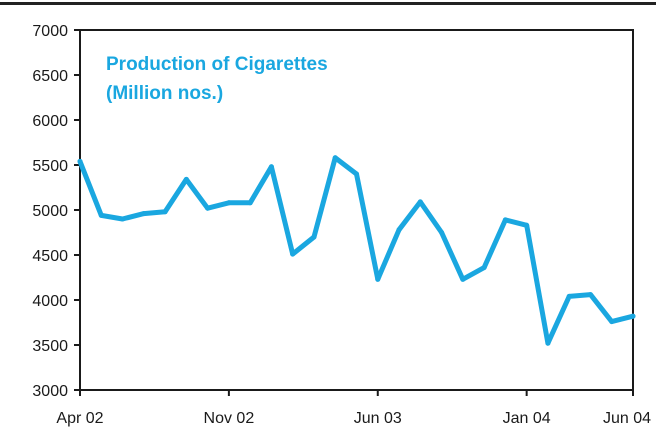 Image resolution: width=656 pixels, height=430 pixels. What do you see at coordinates (229, 418) in the screenshot?
I see `x-tick-label: Nov 02` at bounding box center [229, 418].